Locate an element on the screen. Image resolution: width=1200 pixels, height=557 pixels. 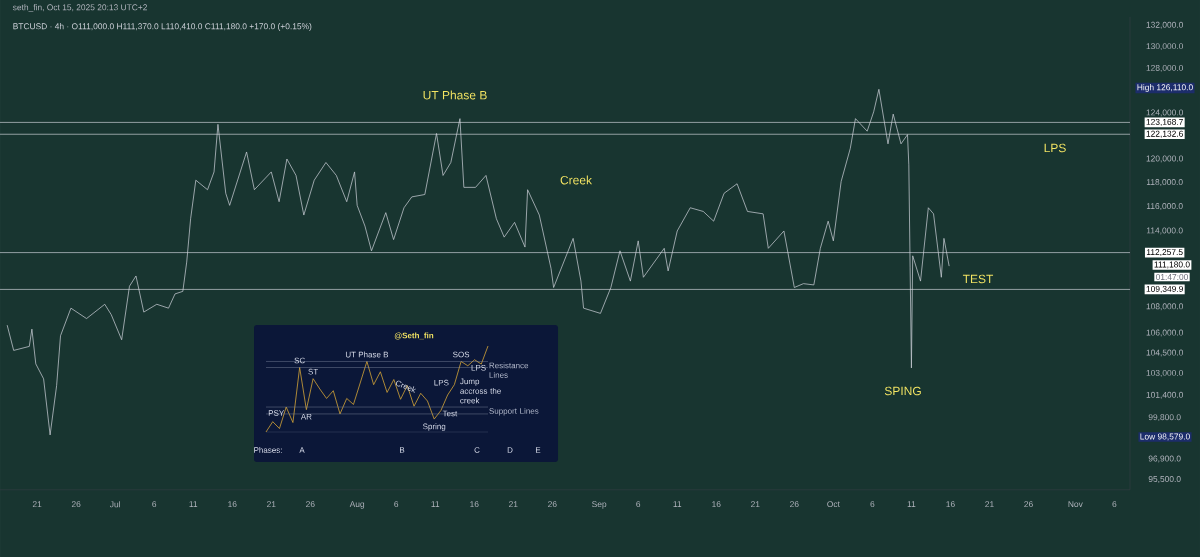
y-tick-label: 116,000.0 is located at coordinates (1164, 207).